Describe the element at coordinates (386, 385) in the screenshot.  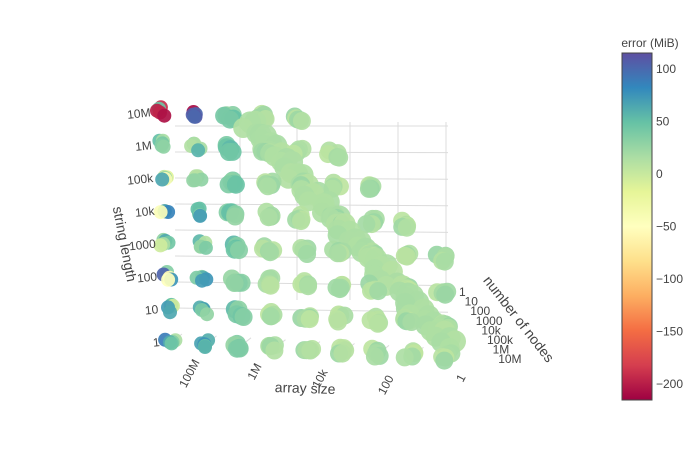
I see `x-axis-tick-label: 100` at that location.